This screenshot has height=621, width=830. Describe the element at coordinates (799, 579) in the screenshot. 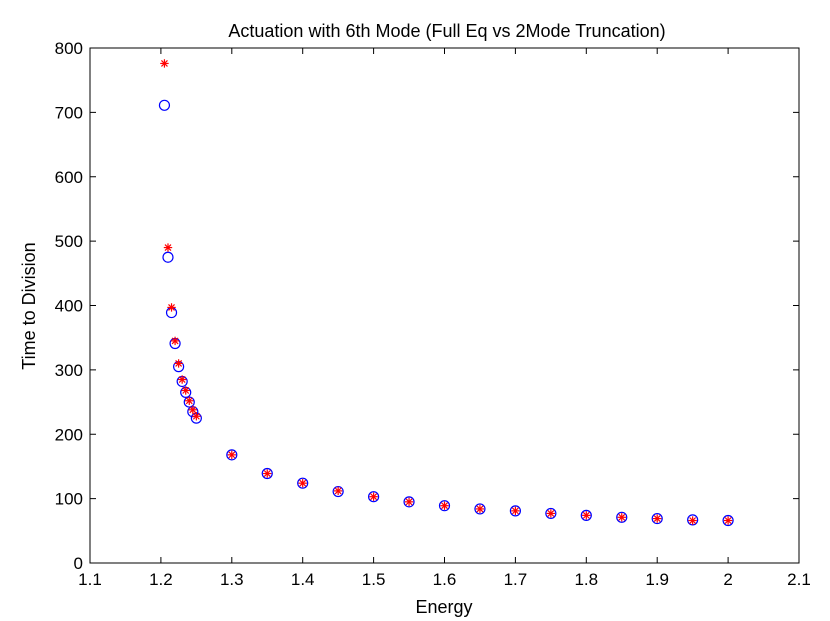

I see `x-tick-label: 2.1` at that location.